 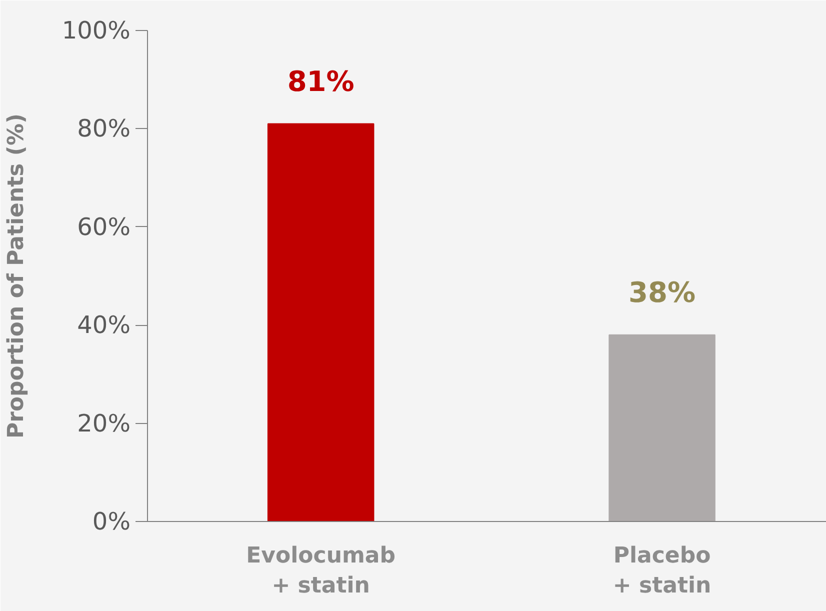 What do you see at coordinates (96, 30) in the screenshot?
I see `y-tick-label: 100%` at bounding box center [96, 30].